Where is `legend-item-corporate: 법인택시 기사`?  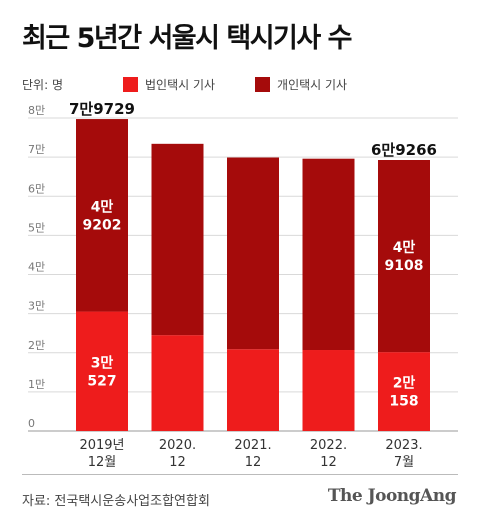 legend-item-corporate: 법인택시 기사 is located at coordinates (169, 84).